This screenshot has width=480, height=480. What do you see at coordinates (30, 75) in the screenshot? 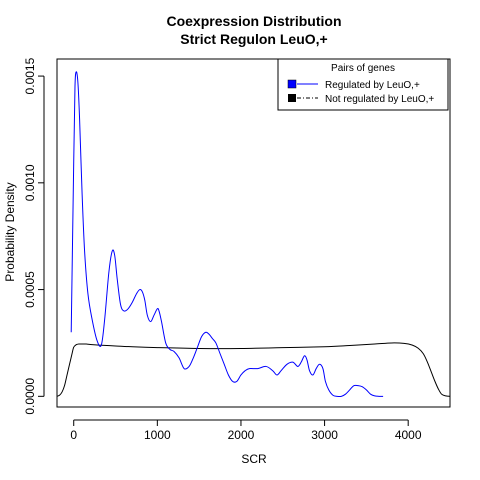
I see `y-tick-label: 0.0015` at bounding box center [30, 75].